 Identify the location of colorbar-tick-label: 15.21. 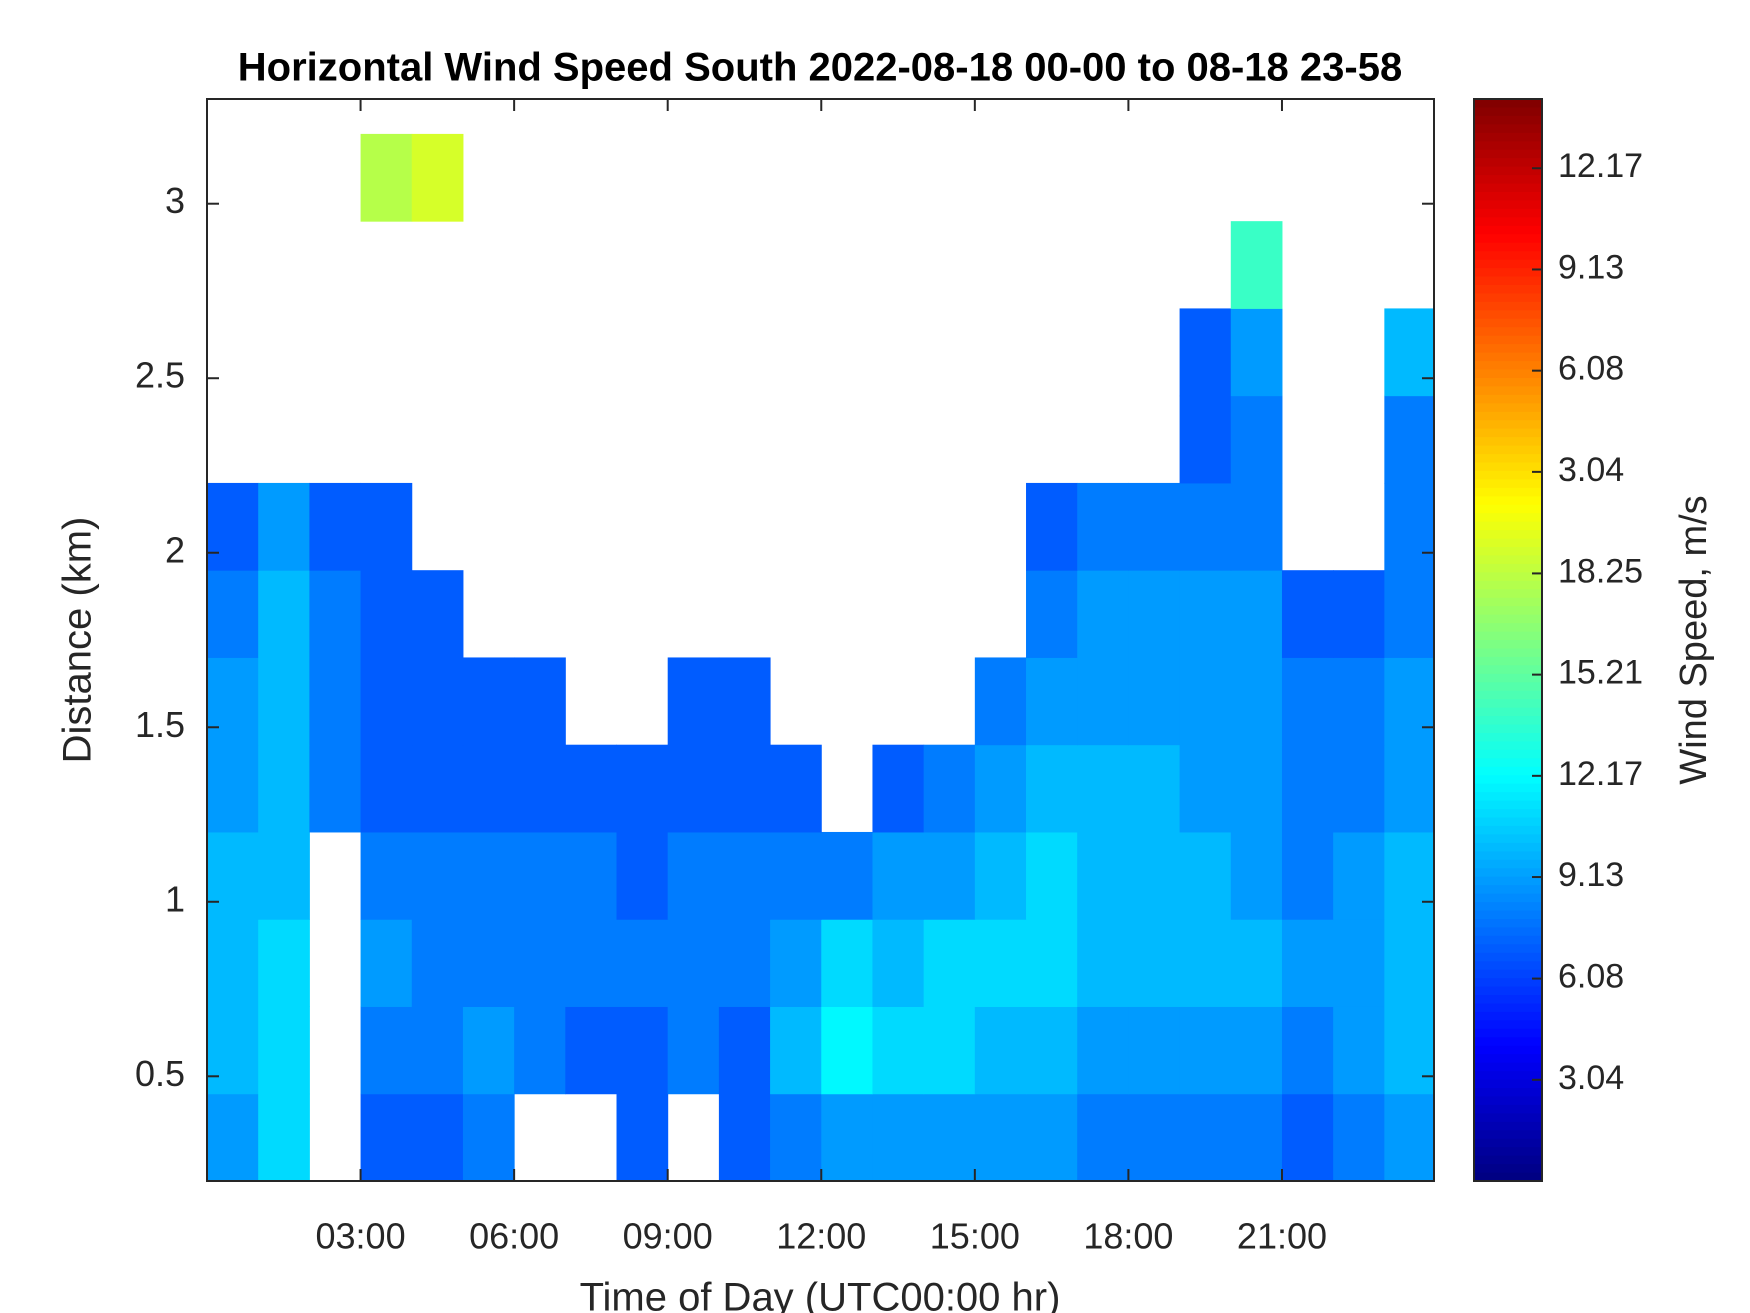
(1600, 673).